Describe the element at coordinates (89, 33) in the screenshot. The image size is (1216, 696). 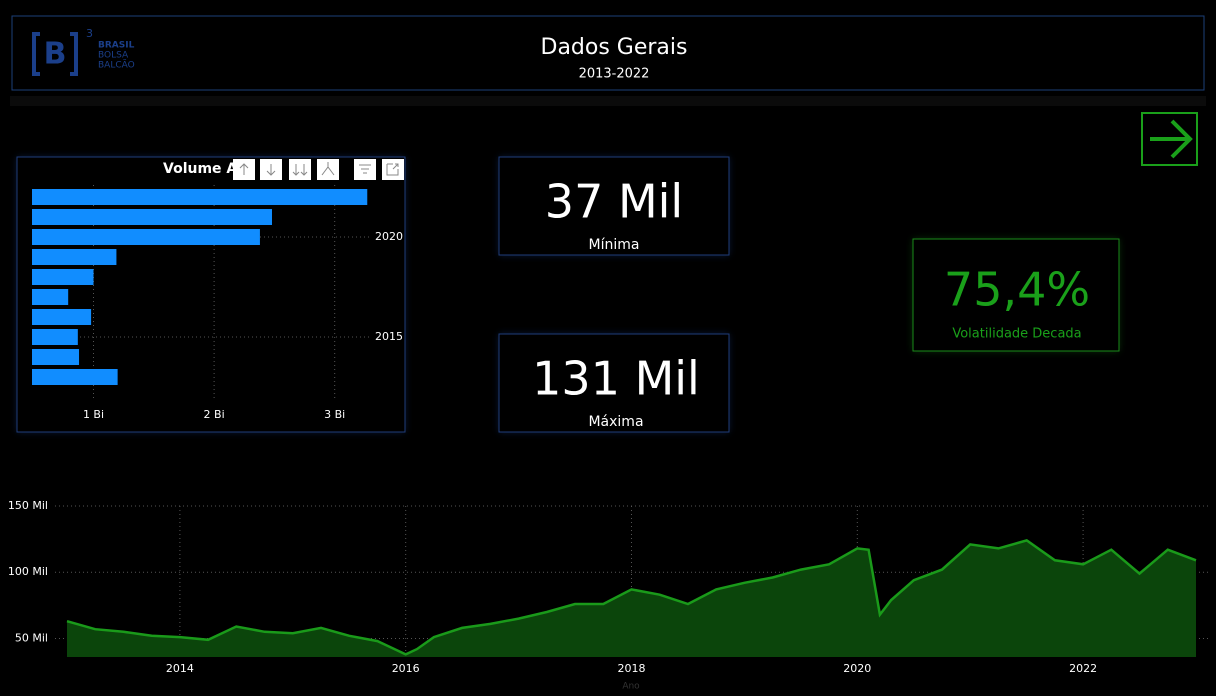
I see `logo-sup: 3` at that location.